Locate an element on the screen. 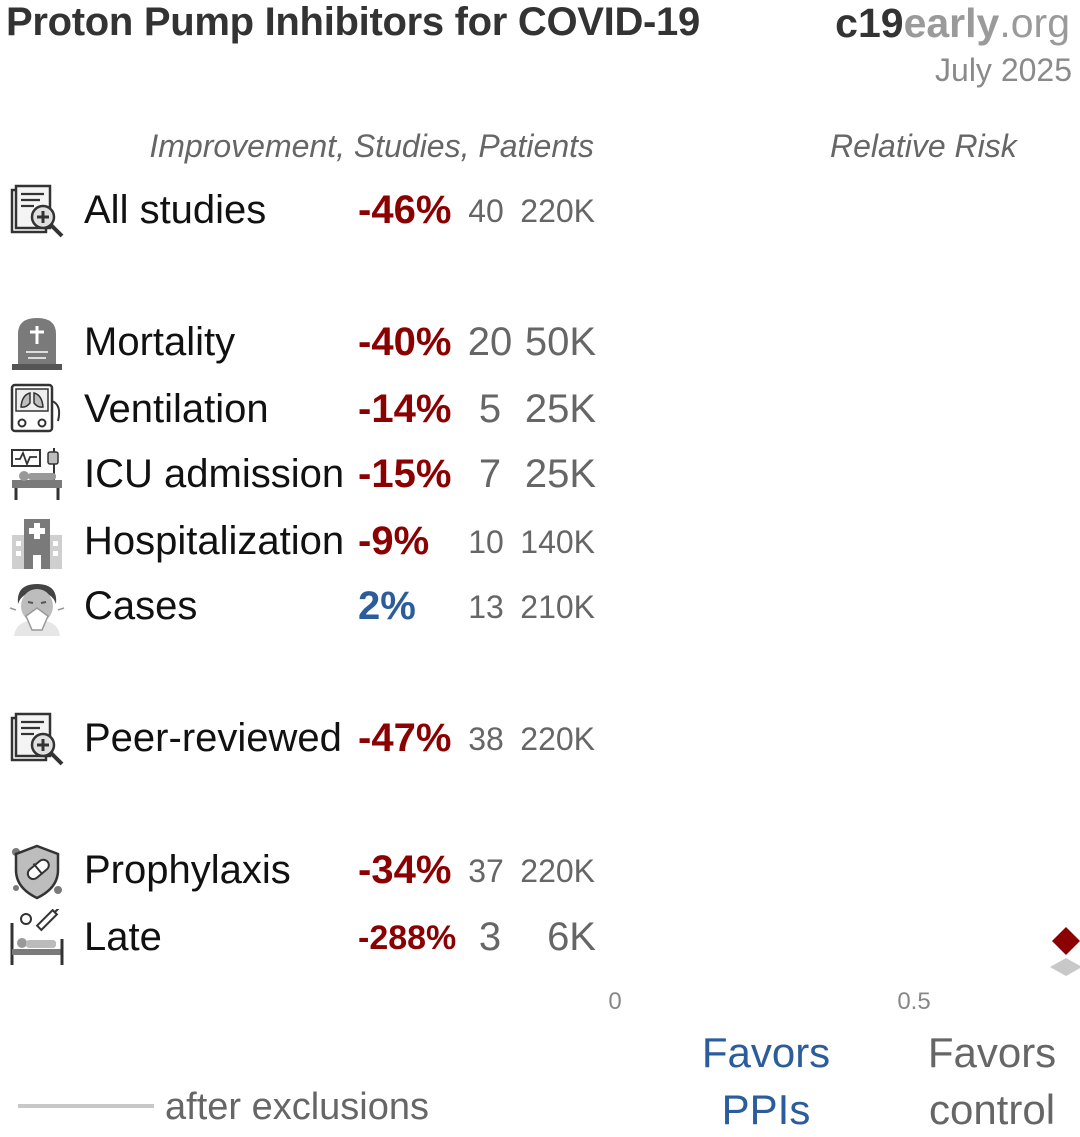  study-count: 13 is located at coordinates (486, 607).